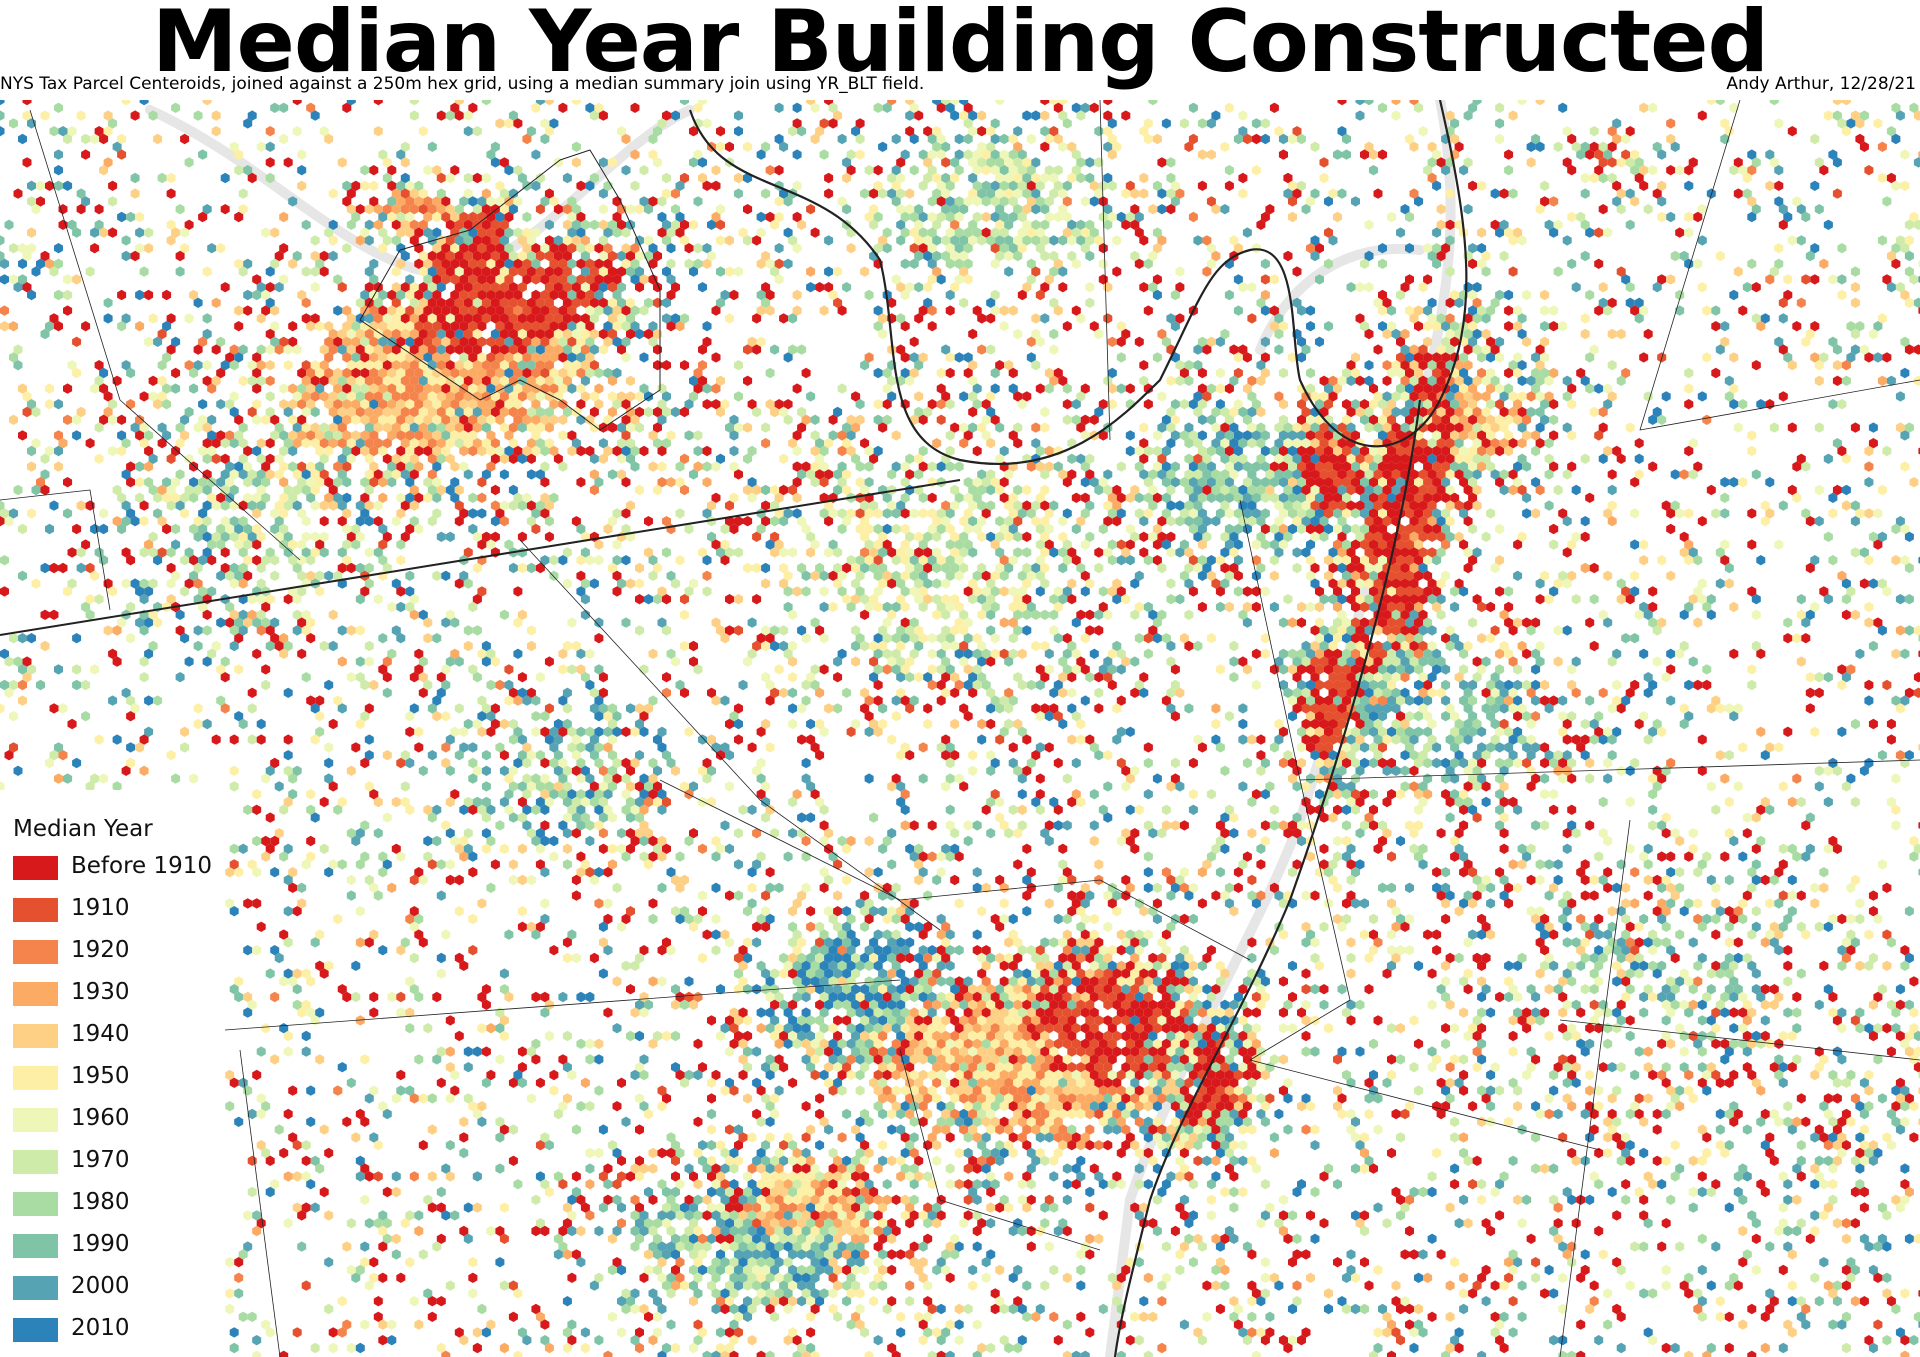 This screenshot has height=1357, width=1920. I want to click on legend-item: 1940, so click(118, 1035).